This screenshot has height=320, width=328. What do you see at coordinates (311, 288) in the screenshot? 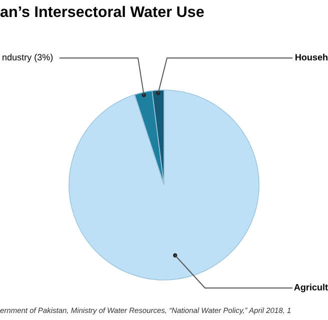
I see `slice-label: Agricult` at bounding box center [311, 288].